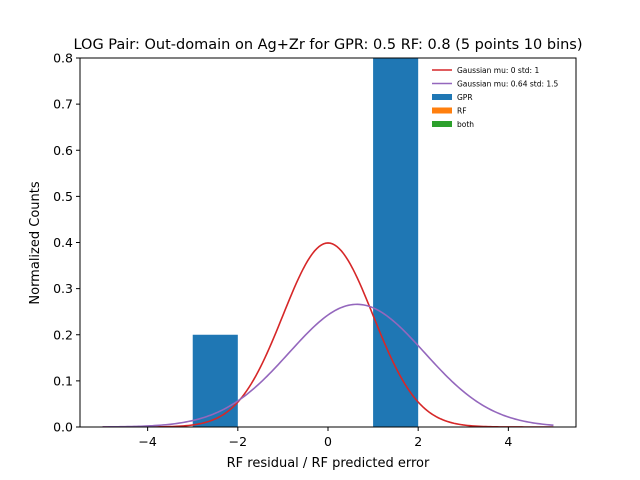 The width and height of the screenshot is (640, 480). What do you see at coordinates (465, 97) in the screenshot?
I see `legend-label-3: GPR` at bounding box center [465, 97].